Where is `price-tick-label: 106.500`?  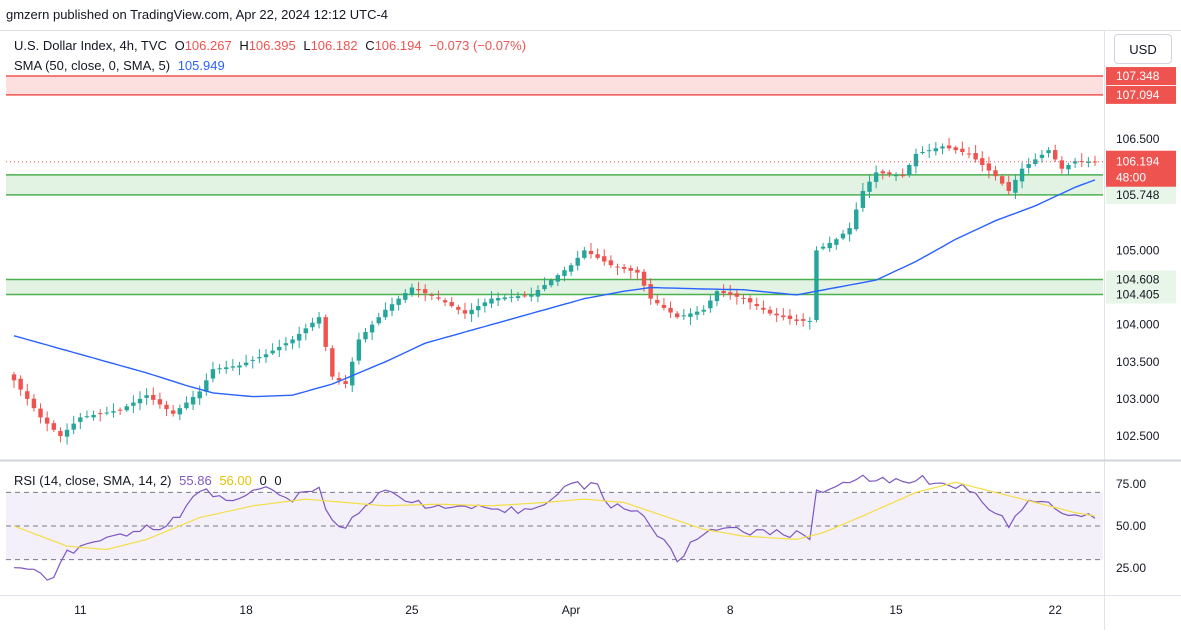
price-tick-label: 106.500 is located at coordinates (1138, 139).